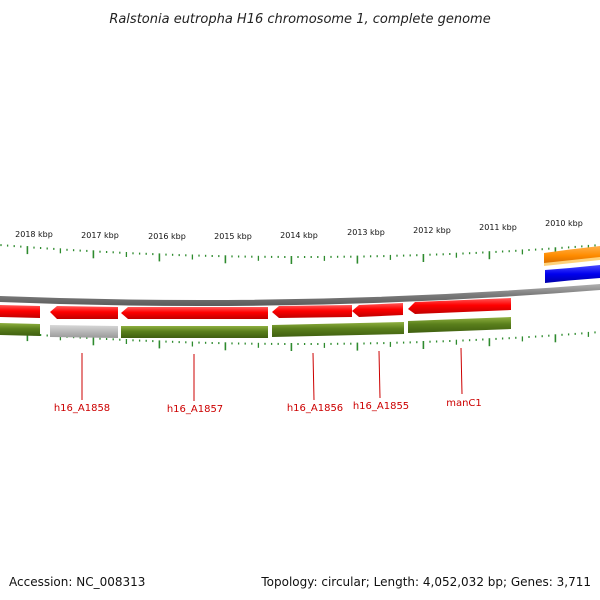 This screenshot has width=600, height=600. I want to click on scale-label: 2018 kbp, so click(34, 234).